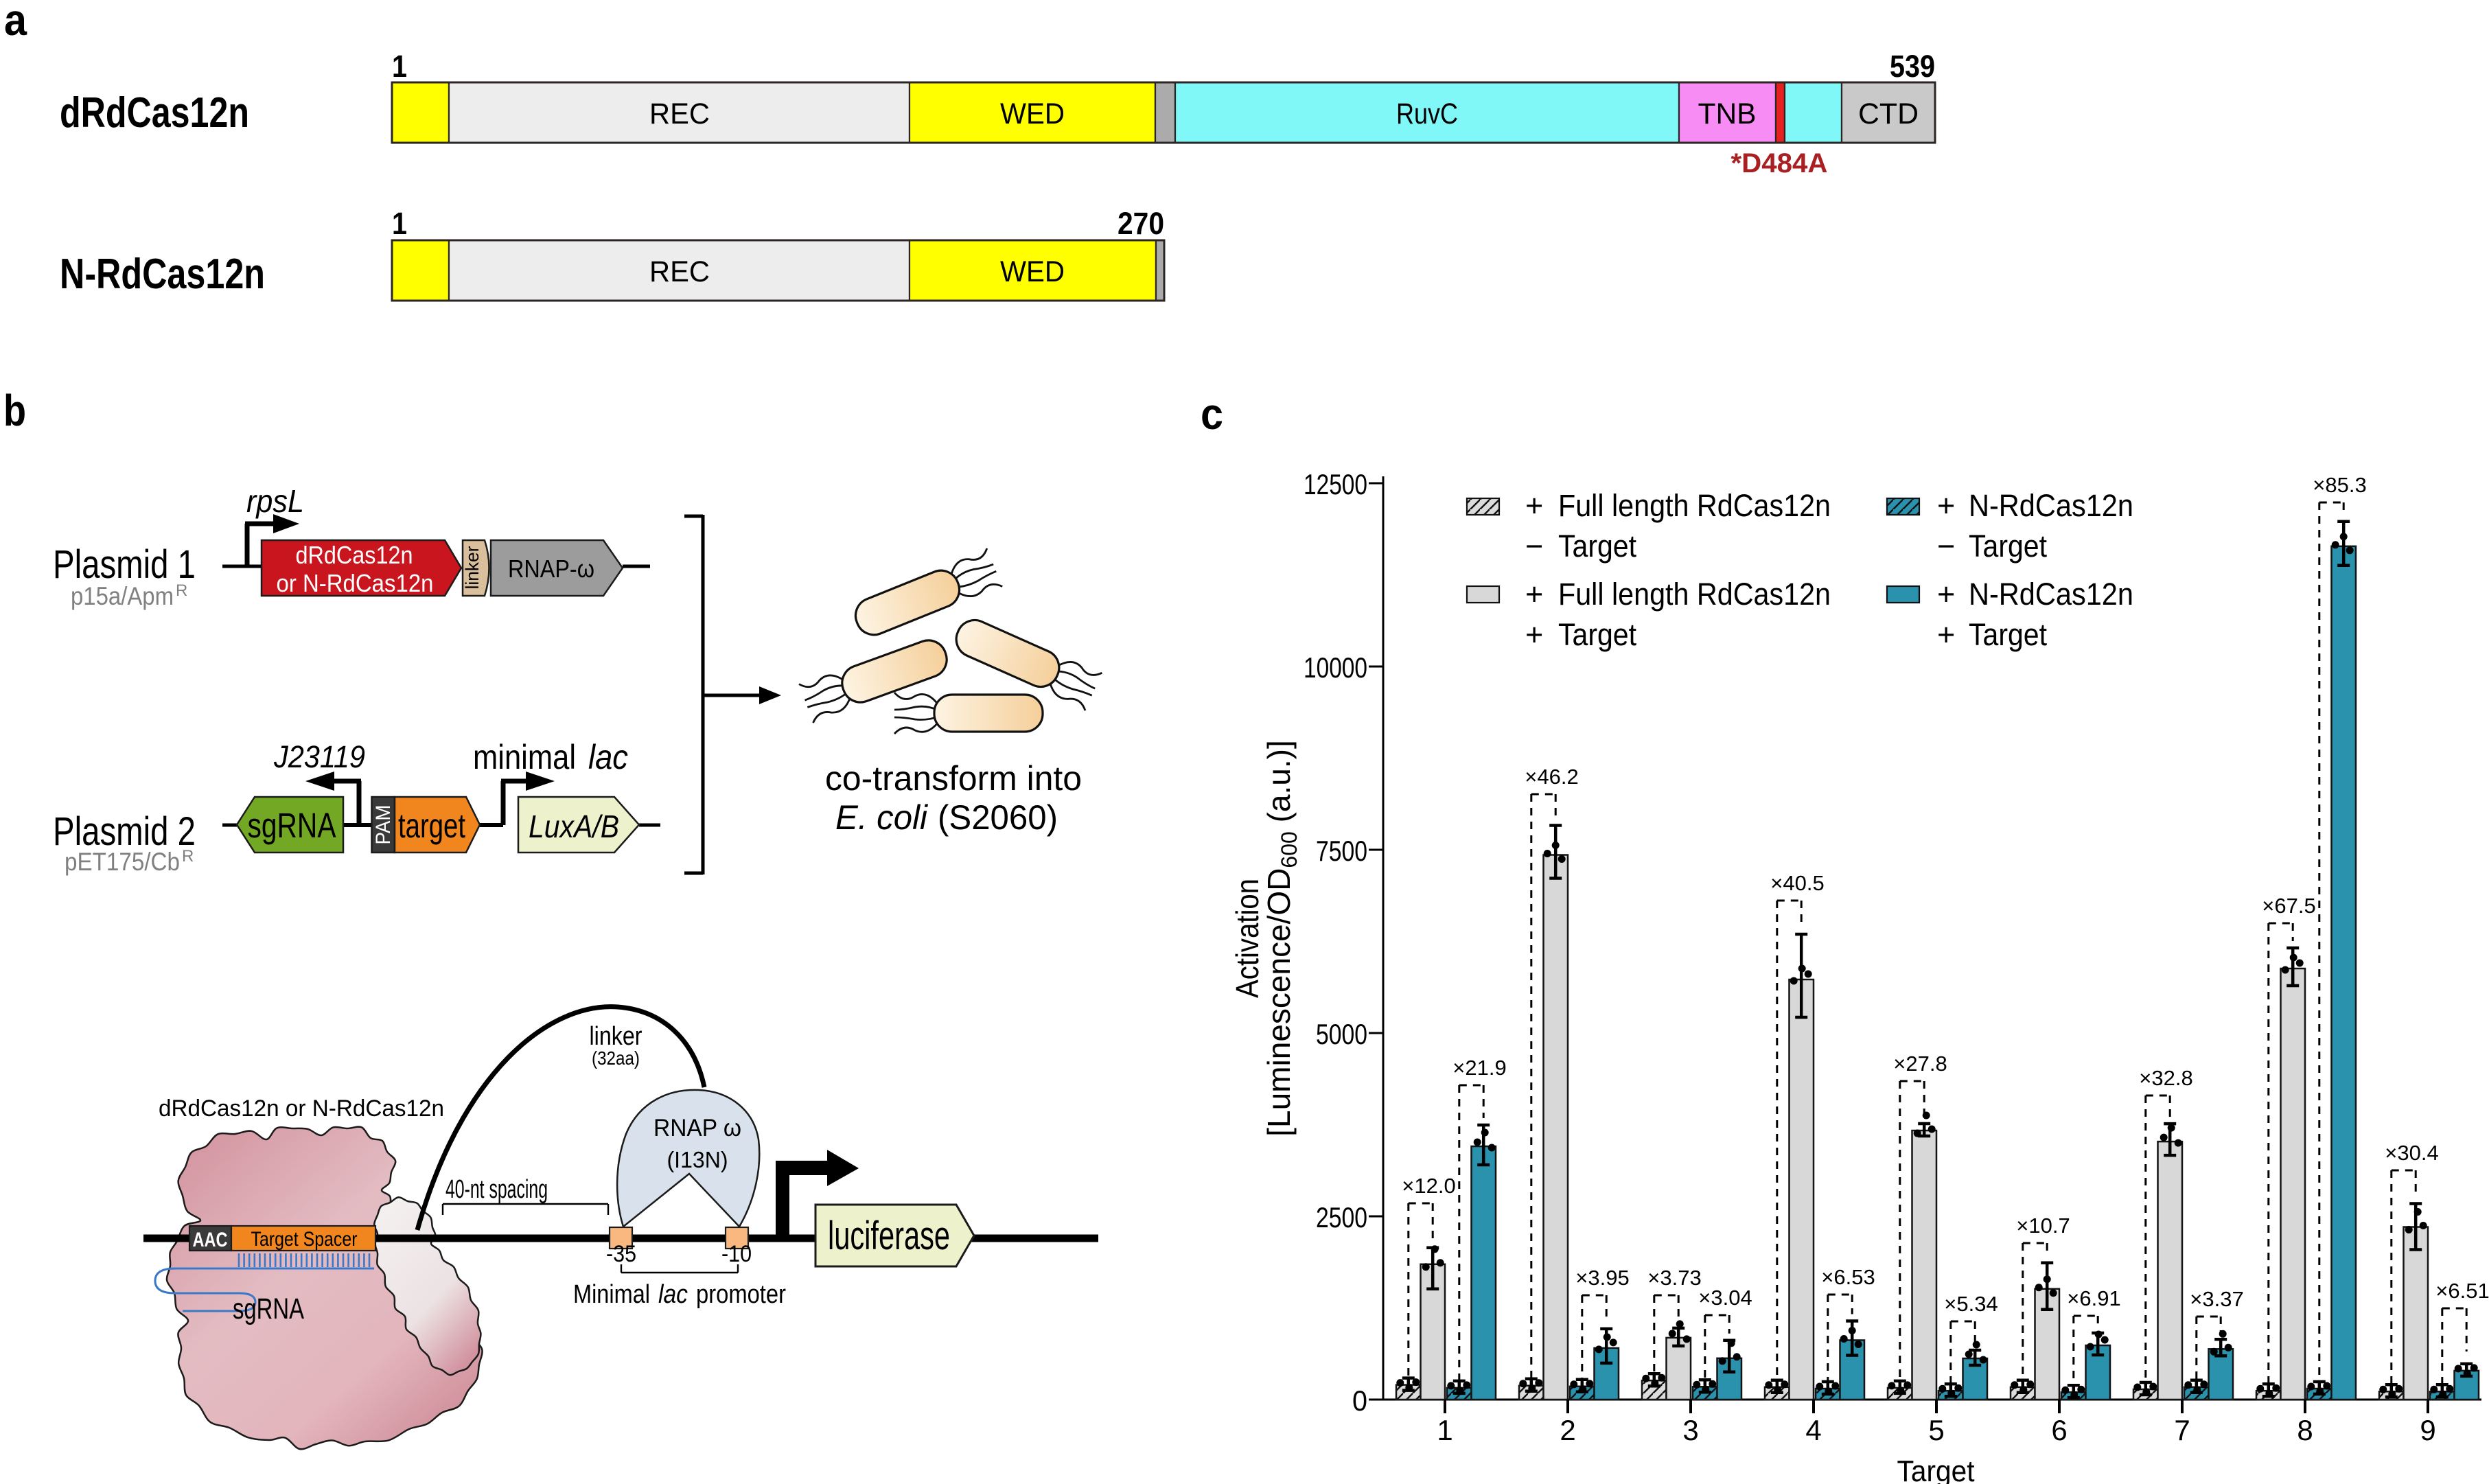  Describe the element at coordinates (1779, 163) in the screenshot. I see `svg-text: *D484A` at that location.